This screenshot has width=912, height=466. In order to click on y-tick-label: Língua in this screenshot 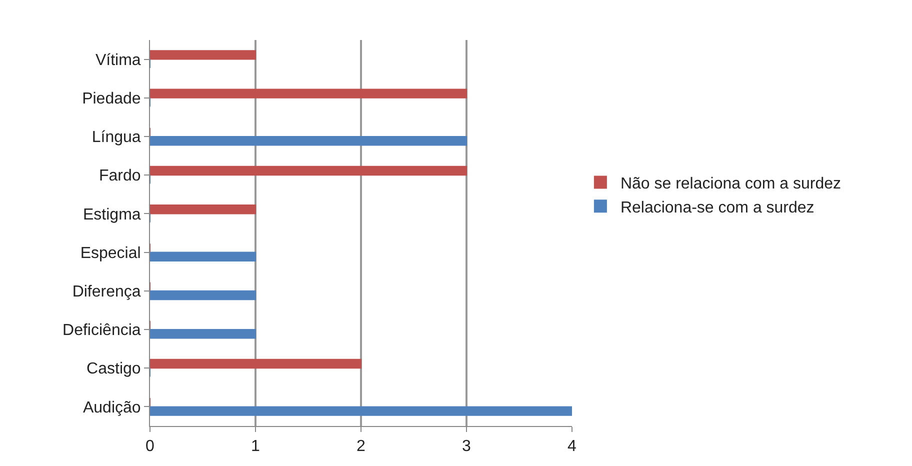, I will do `click(116, 137)`.